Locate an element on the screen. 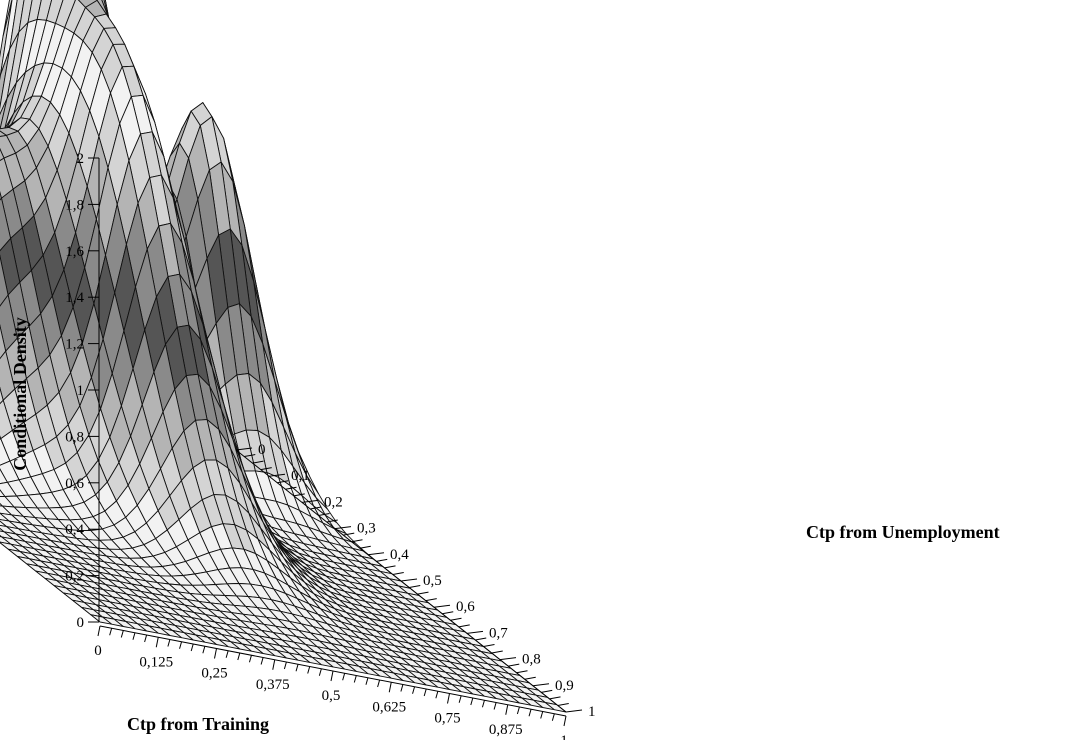 This screenshot has width=1082, height=740. z-tick-label: 0 is located at coordinates (81, 623).